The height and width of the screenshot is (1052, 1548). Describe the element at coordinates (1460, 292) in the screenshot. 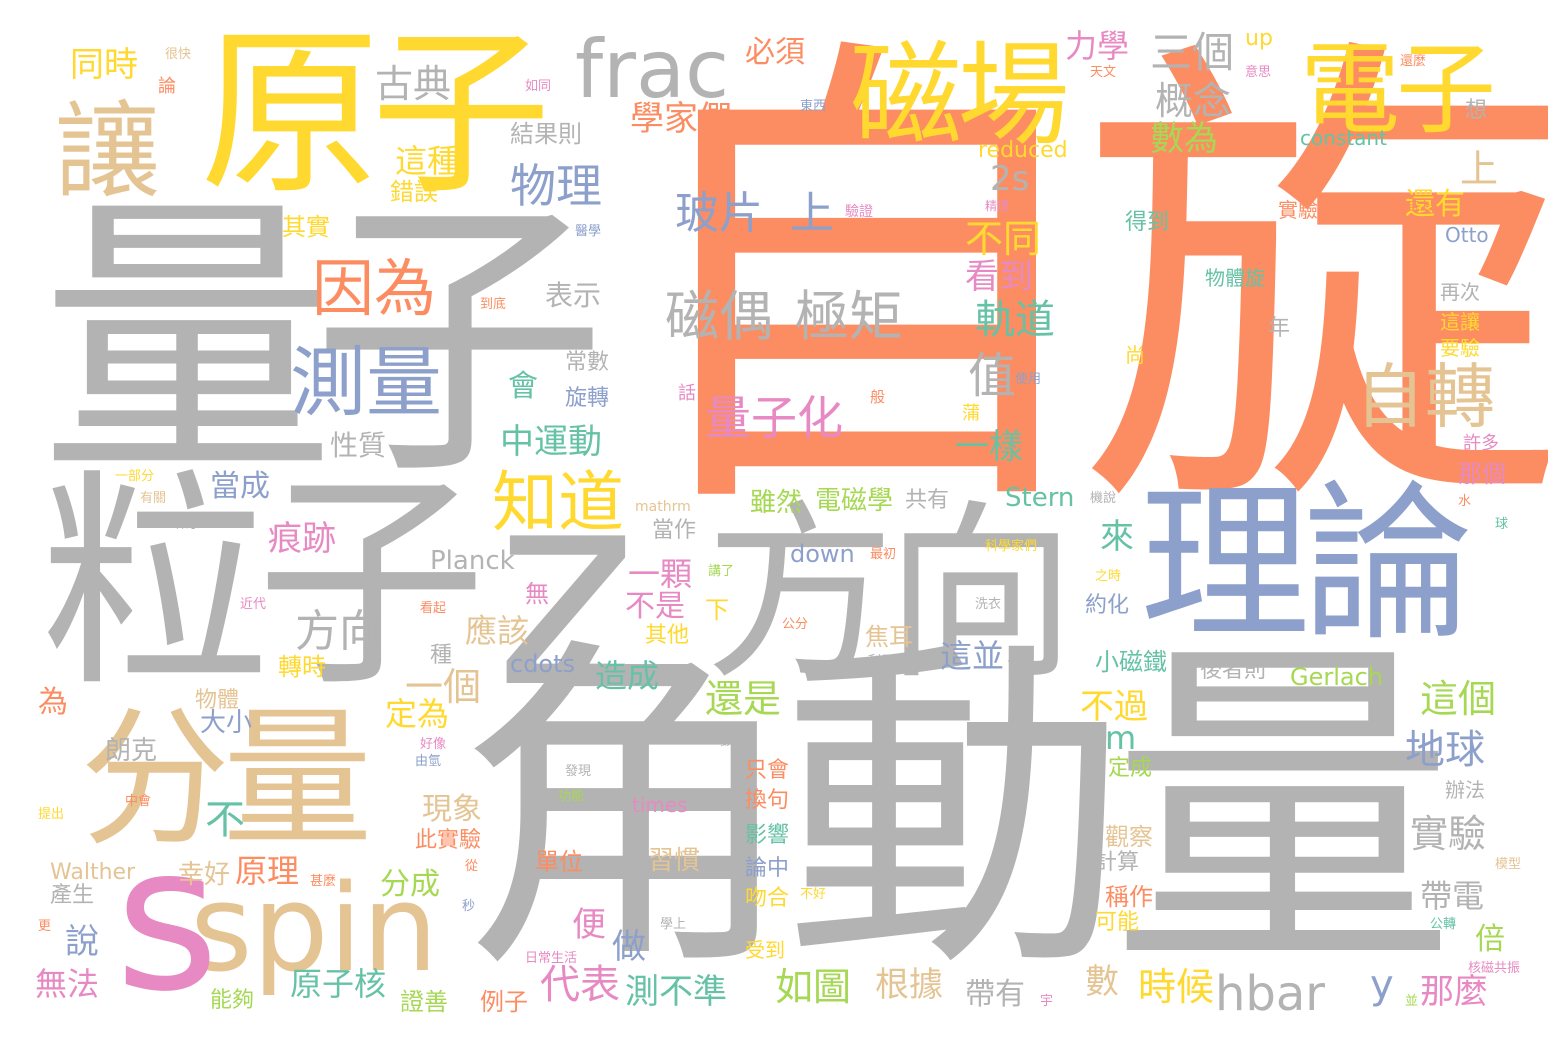

I see `word-again: 再次` at that location.